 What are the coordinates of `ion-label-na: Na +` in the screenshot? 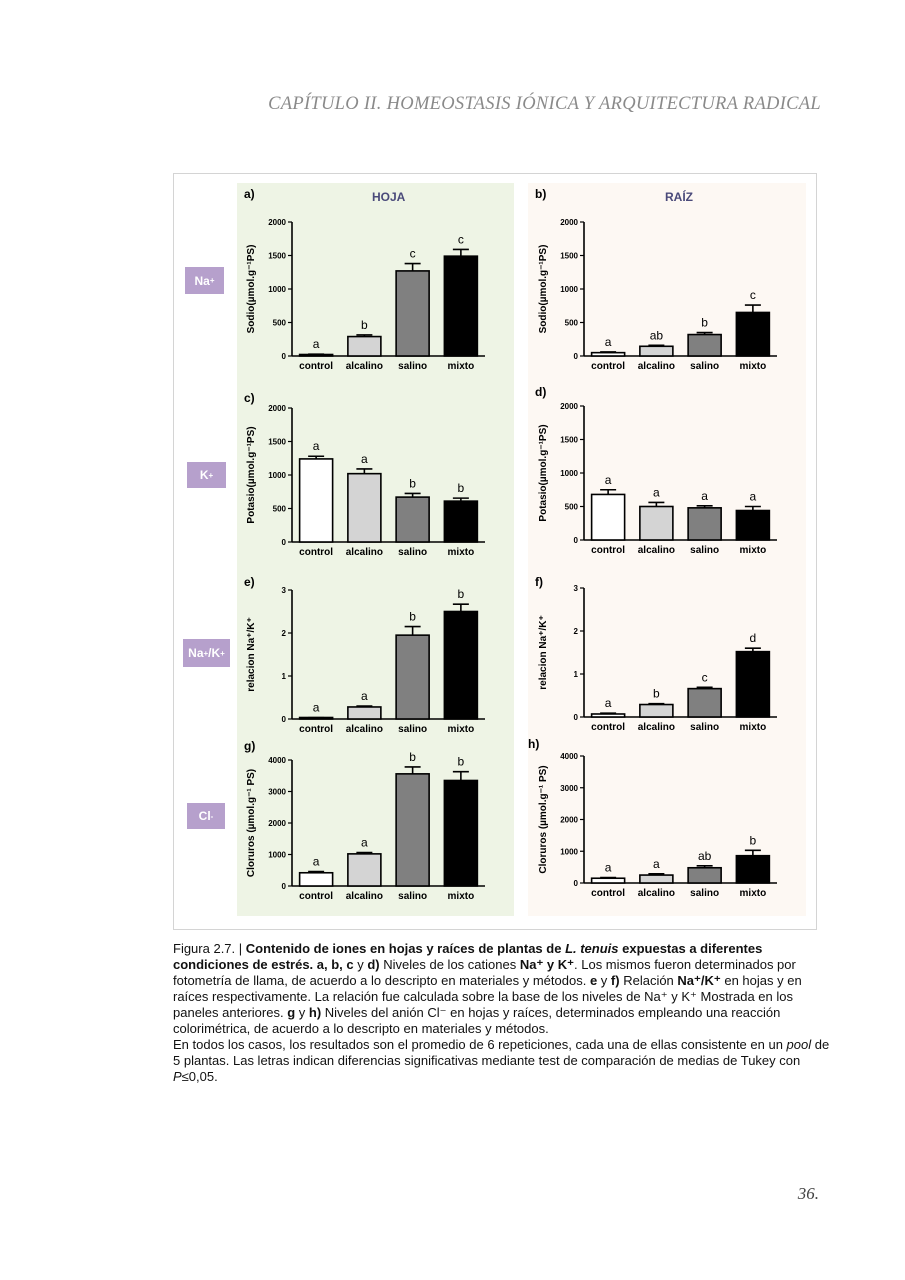 It's located at (204, 280).